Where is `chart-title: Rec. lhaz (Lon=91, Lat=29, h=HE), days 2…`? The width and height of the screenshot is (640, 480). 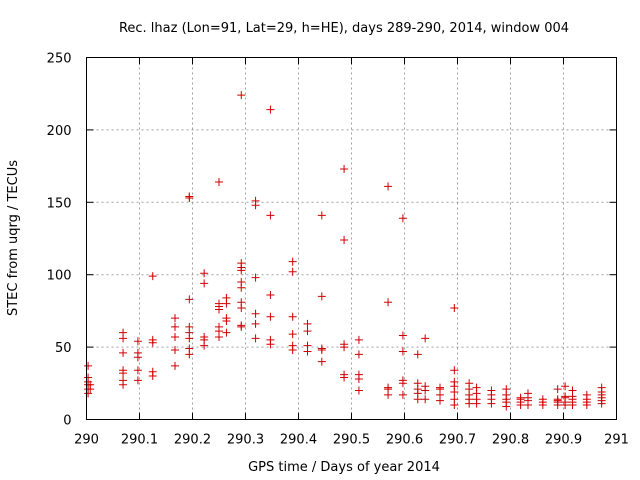 chart-title: Rec. lhaz (Lon=91, Lat=29, h=HE), days 2… is located at coordinates (344, 28).